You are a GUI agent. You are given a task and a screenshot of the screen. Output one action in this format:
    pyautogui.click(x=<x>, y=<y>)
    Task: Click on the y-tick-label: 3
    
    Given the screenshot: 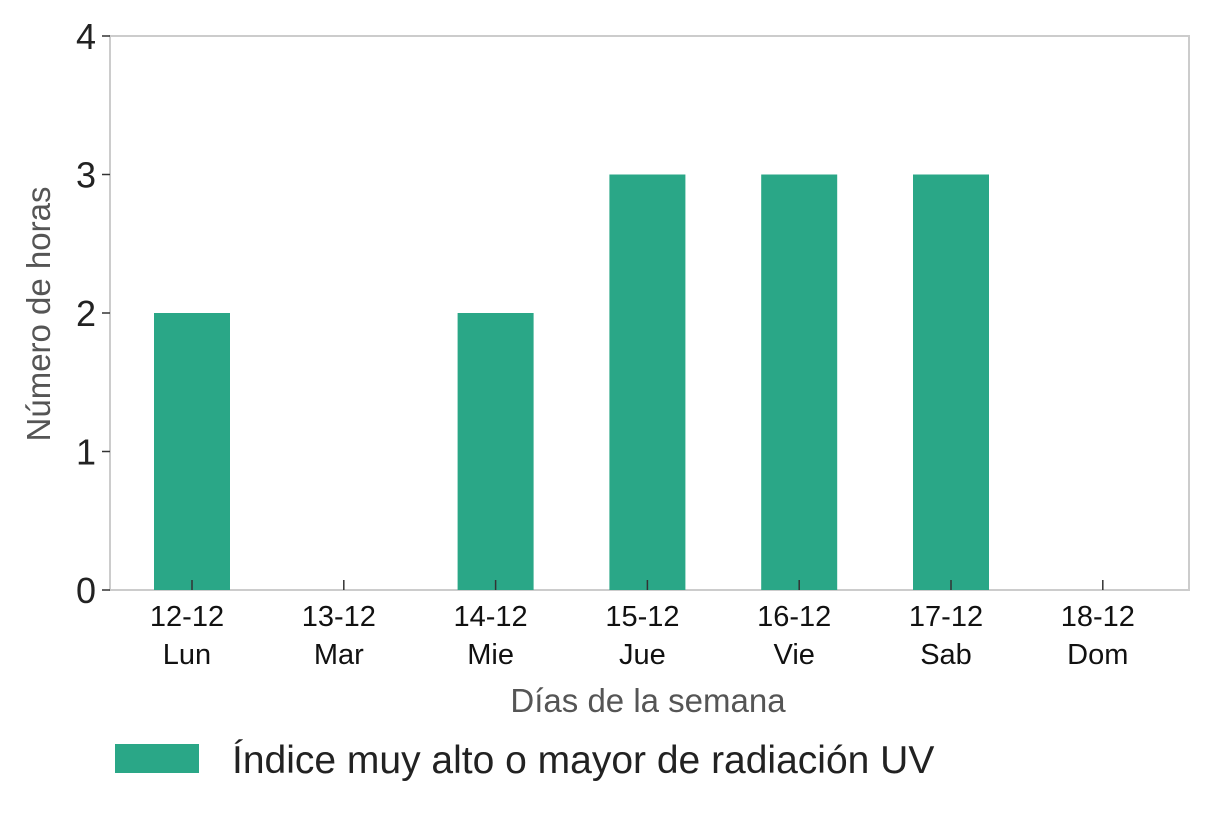 What is the action you would take?
    pyautogui.click(x=86, y=175)
    